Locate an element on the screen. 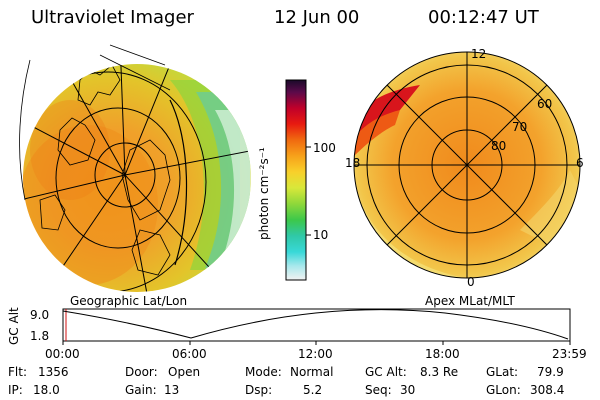 The width and height of the screenshot is (600, 400). altitude-ylabel: GC Alt is located at coordinates (14, 326).